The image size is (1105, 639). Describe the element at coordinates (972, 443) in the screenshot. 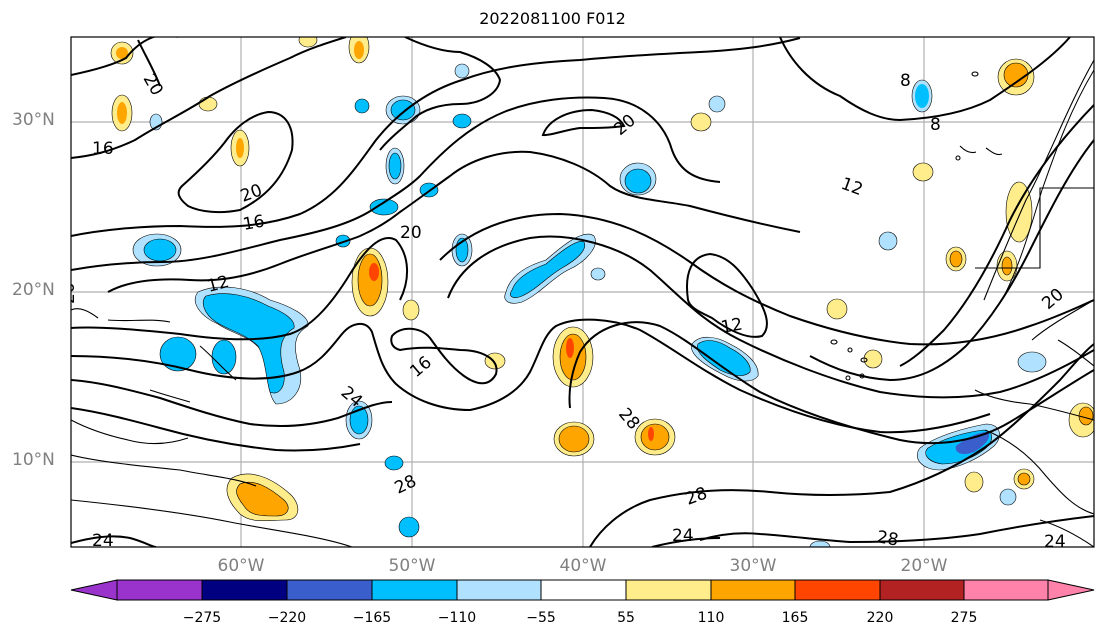

I see `cool-peak` at that location.